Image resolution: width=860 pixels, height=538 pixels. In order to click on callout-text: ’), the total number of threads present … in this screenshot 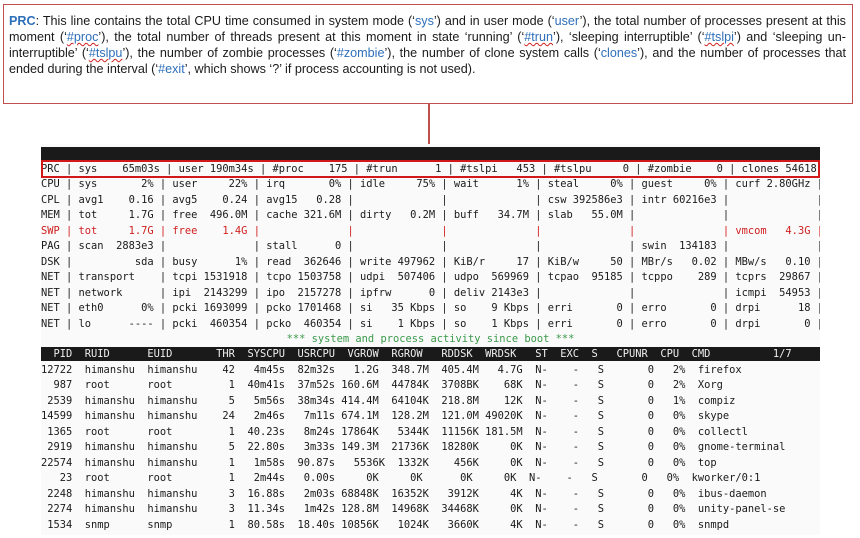, I will do `click(311, 37)`.